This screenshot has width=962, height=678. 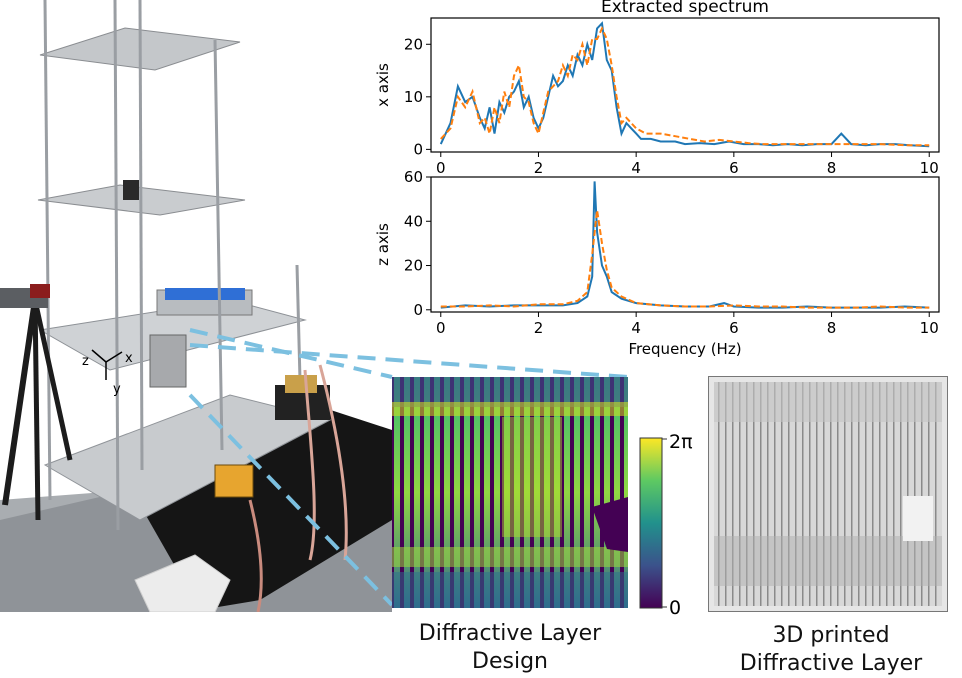 What do you see at coordinates (510, 648) in the screenshot?
I see `caption-design: Diffractive Layer Design` at bounding box center [510, 648].